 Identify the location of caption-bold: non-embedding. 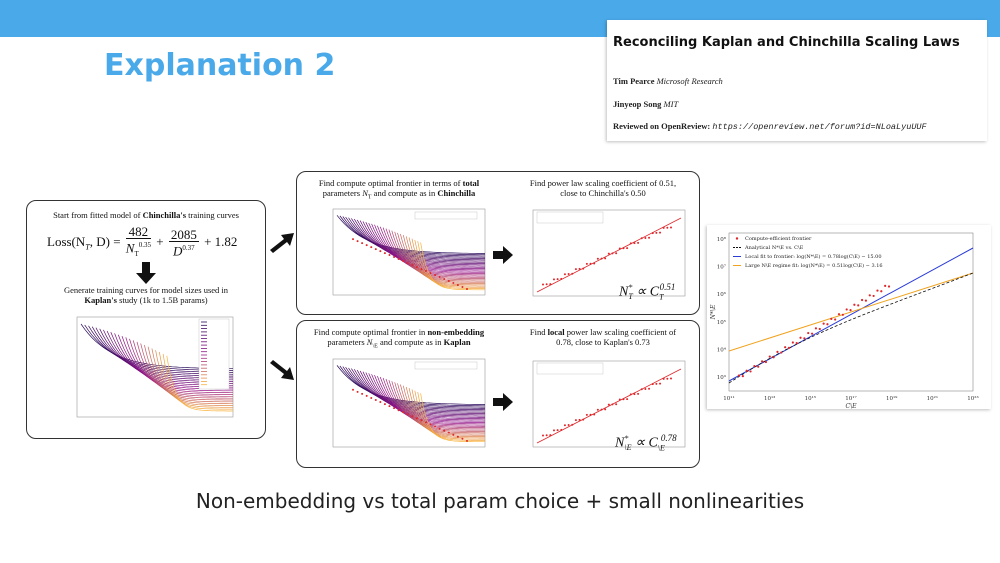
(456, 332).